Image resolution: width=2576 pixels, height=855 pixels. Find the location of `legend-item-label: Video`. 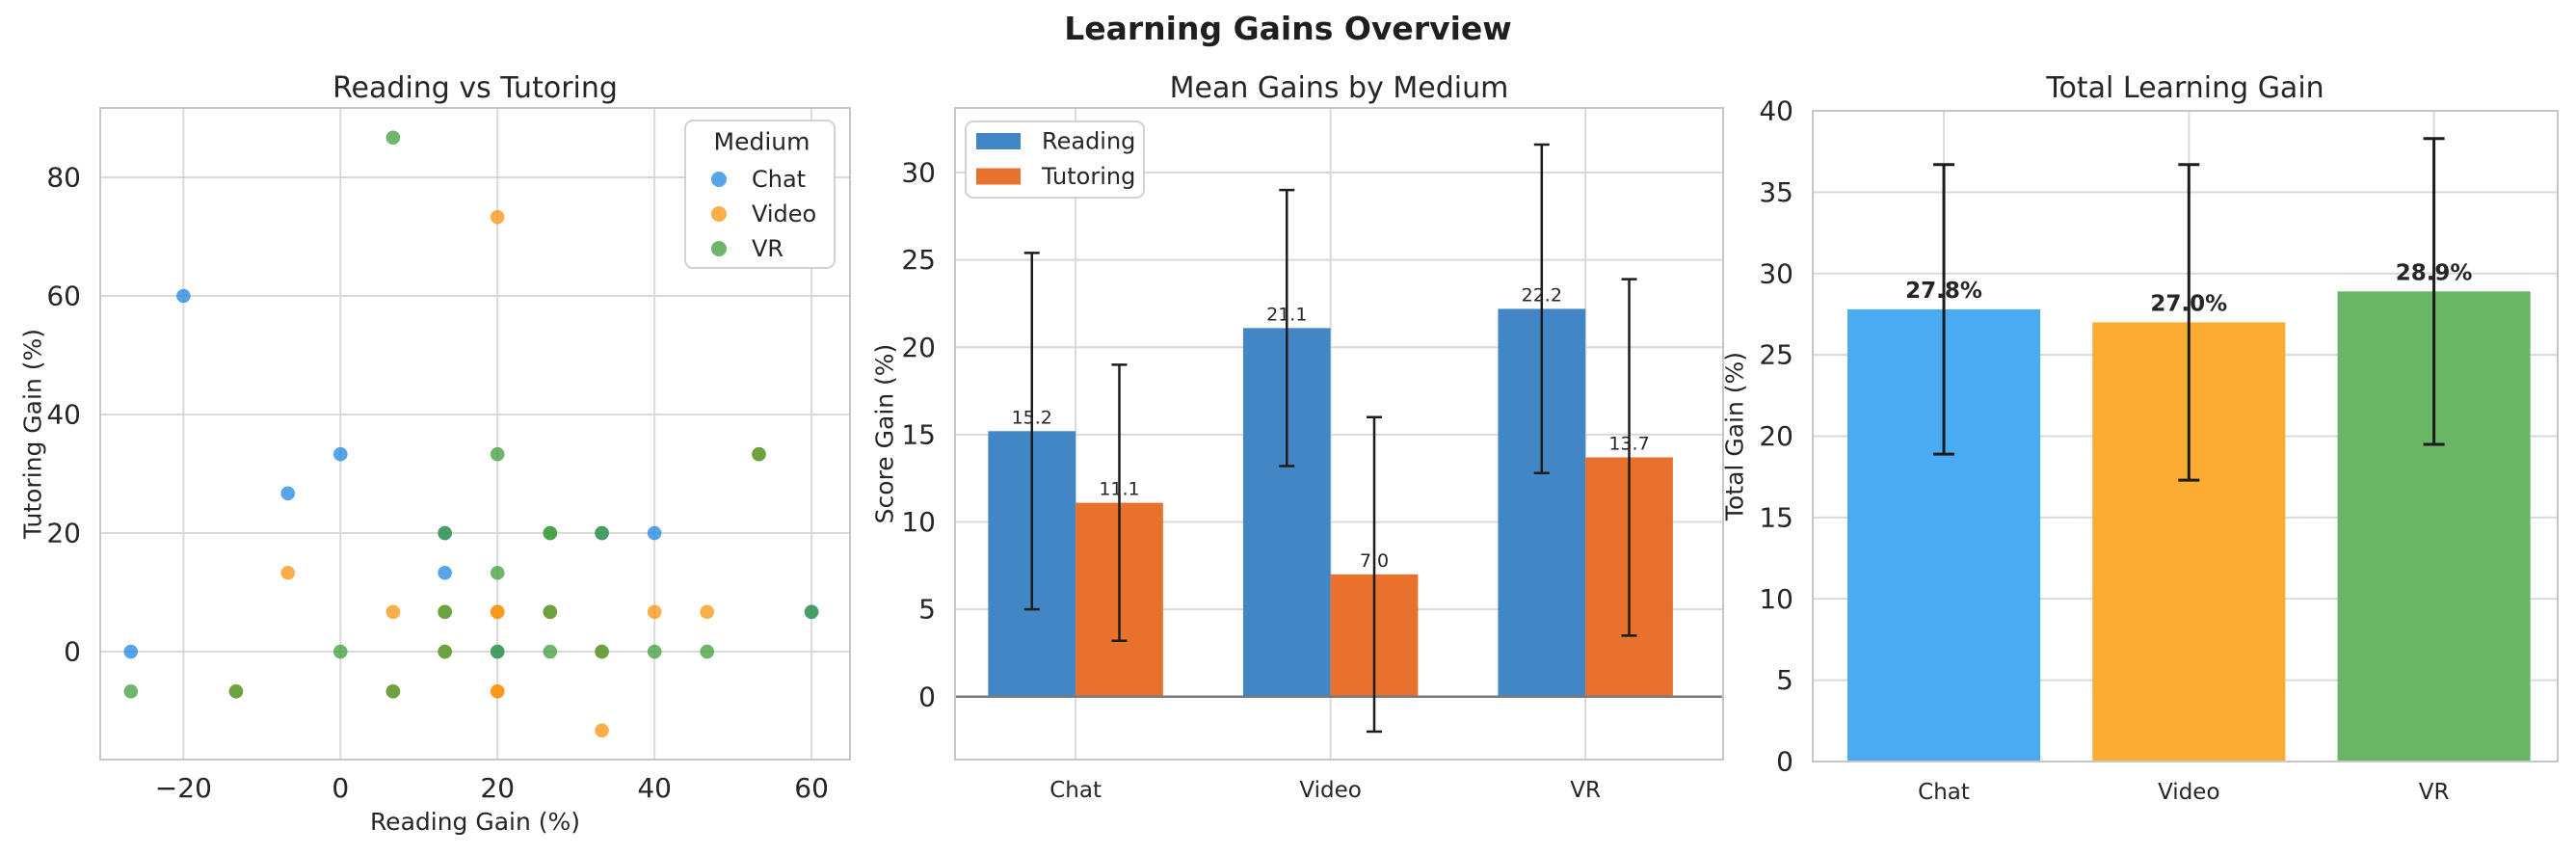

legend-item-label: Video is located at coordinates (784, 214).